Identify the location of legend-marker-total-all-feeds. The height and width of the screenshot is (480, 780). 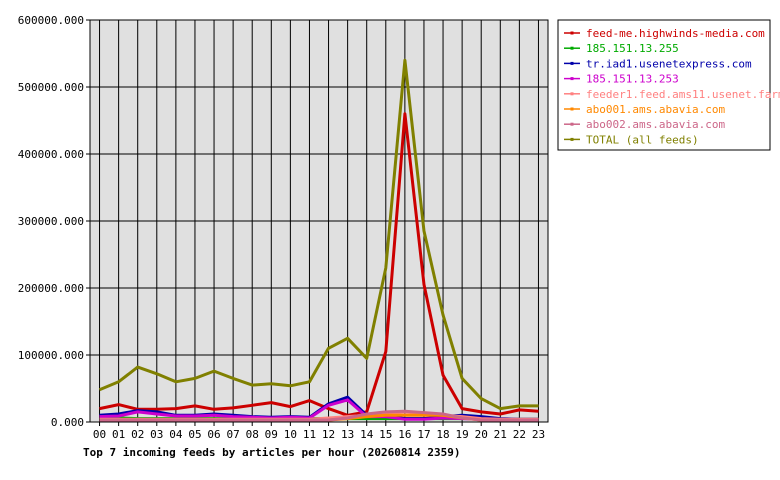
(572, 139).